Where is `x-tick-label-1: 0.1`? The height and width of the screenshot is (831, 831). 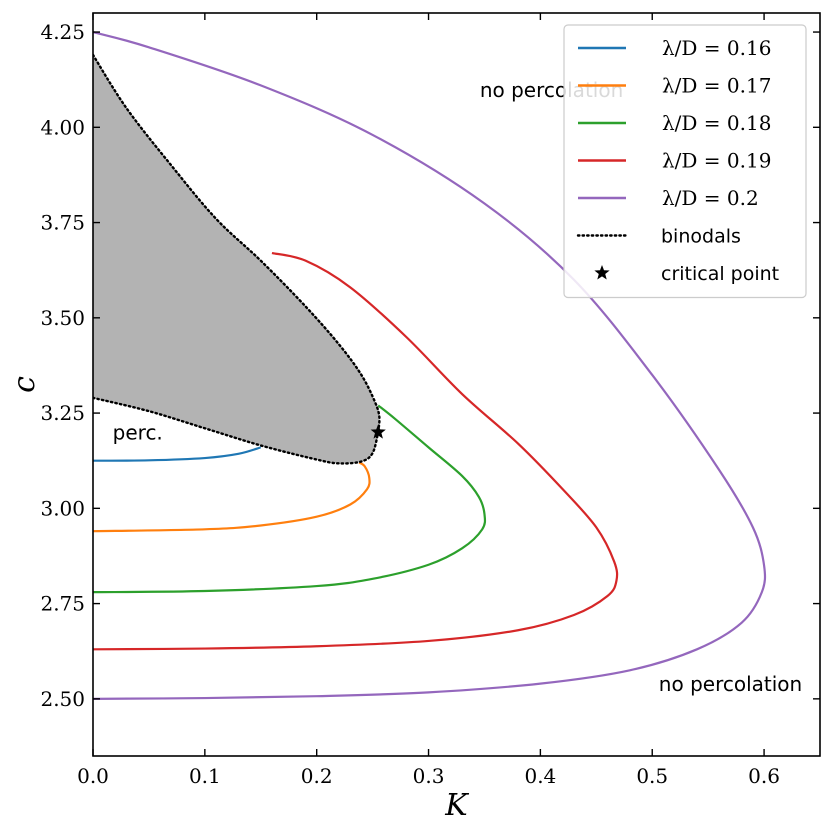 x-tick-label-1: 0.1 is located at coordinates (205, 776).